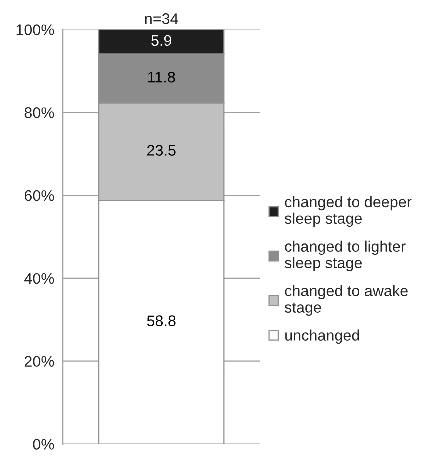 Image resolution: width=435 pixels, height=458 pixels. Describe the element at coordinates (162, 150) in the screenshot. I see `data-label: 23.5` at that location.